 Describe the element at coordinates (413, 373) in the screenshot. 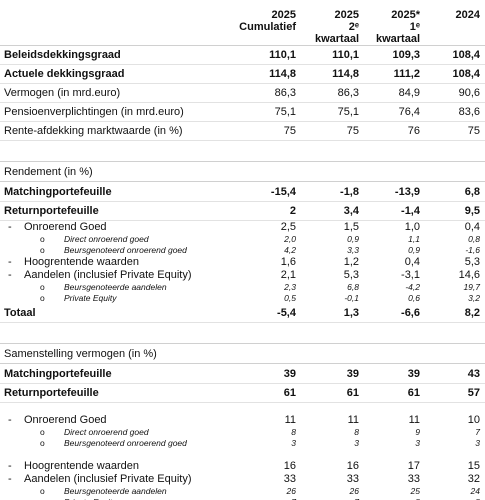

I see `value-cell: 39` at that location.